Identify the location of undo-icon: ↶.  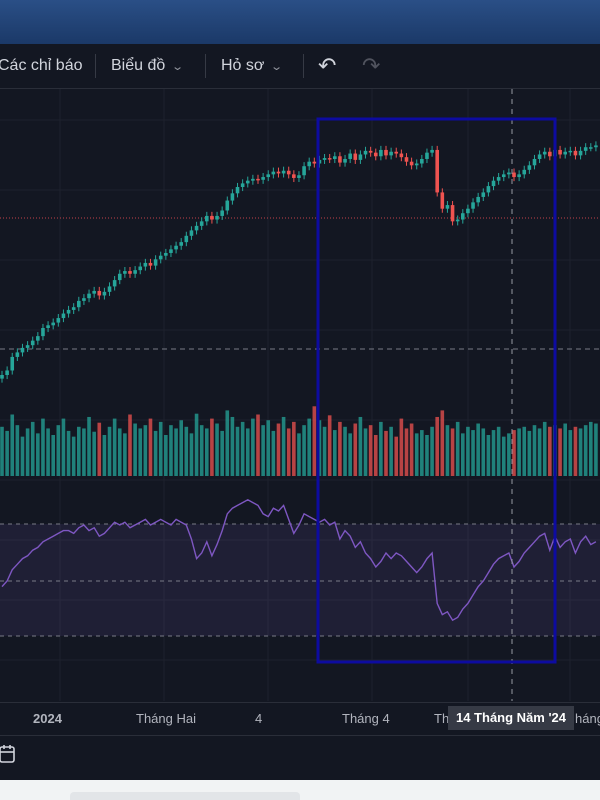
(327, 65).